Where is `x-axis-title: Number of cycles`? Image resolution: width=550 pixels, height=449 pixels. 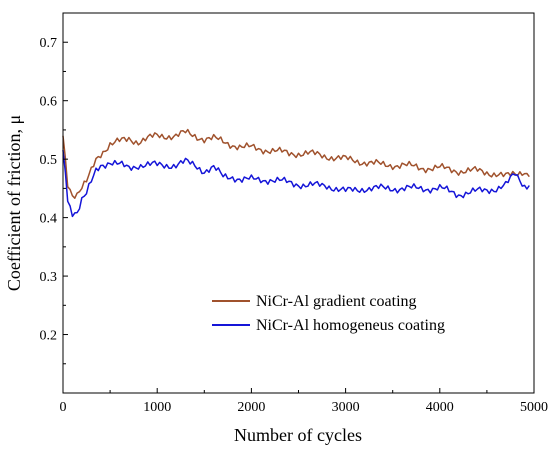
x-axis-title: Number of cycles is located at coordinates (298, 435).